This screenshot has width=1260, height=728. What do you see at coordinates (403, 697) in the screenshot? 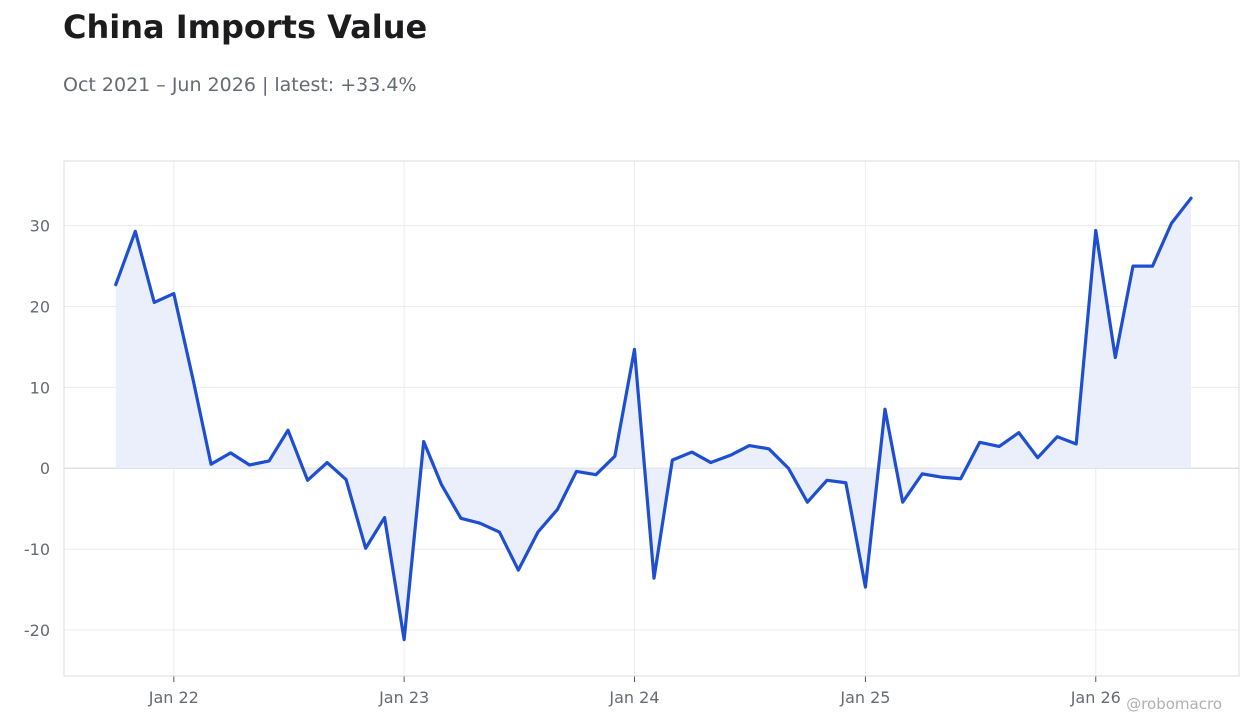
I see `x-tick-label: Jan 23` at bounding box center [403, 697].